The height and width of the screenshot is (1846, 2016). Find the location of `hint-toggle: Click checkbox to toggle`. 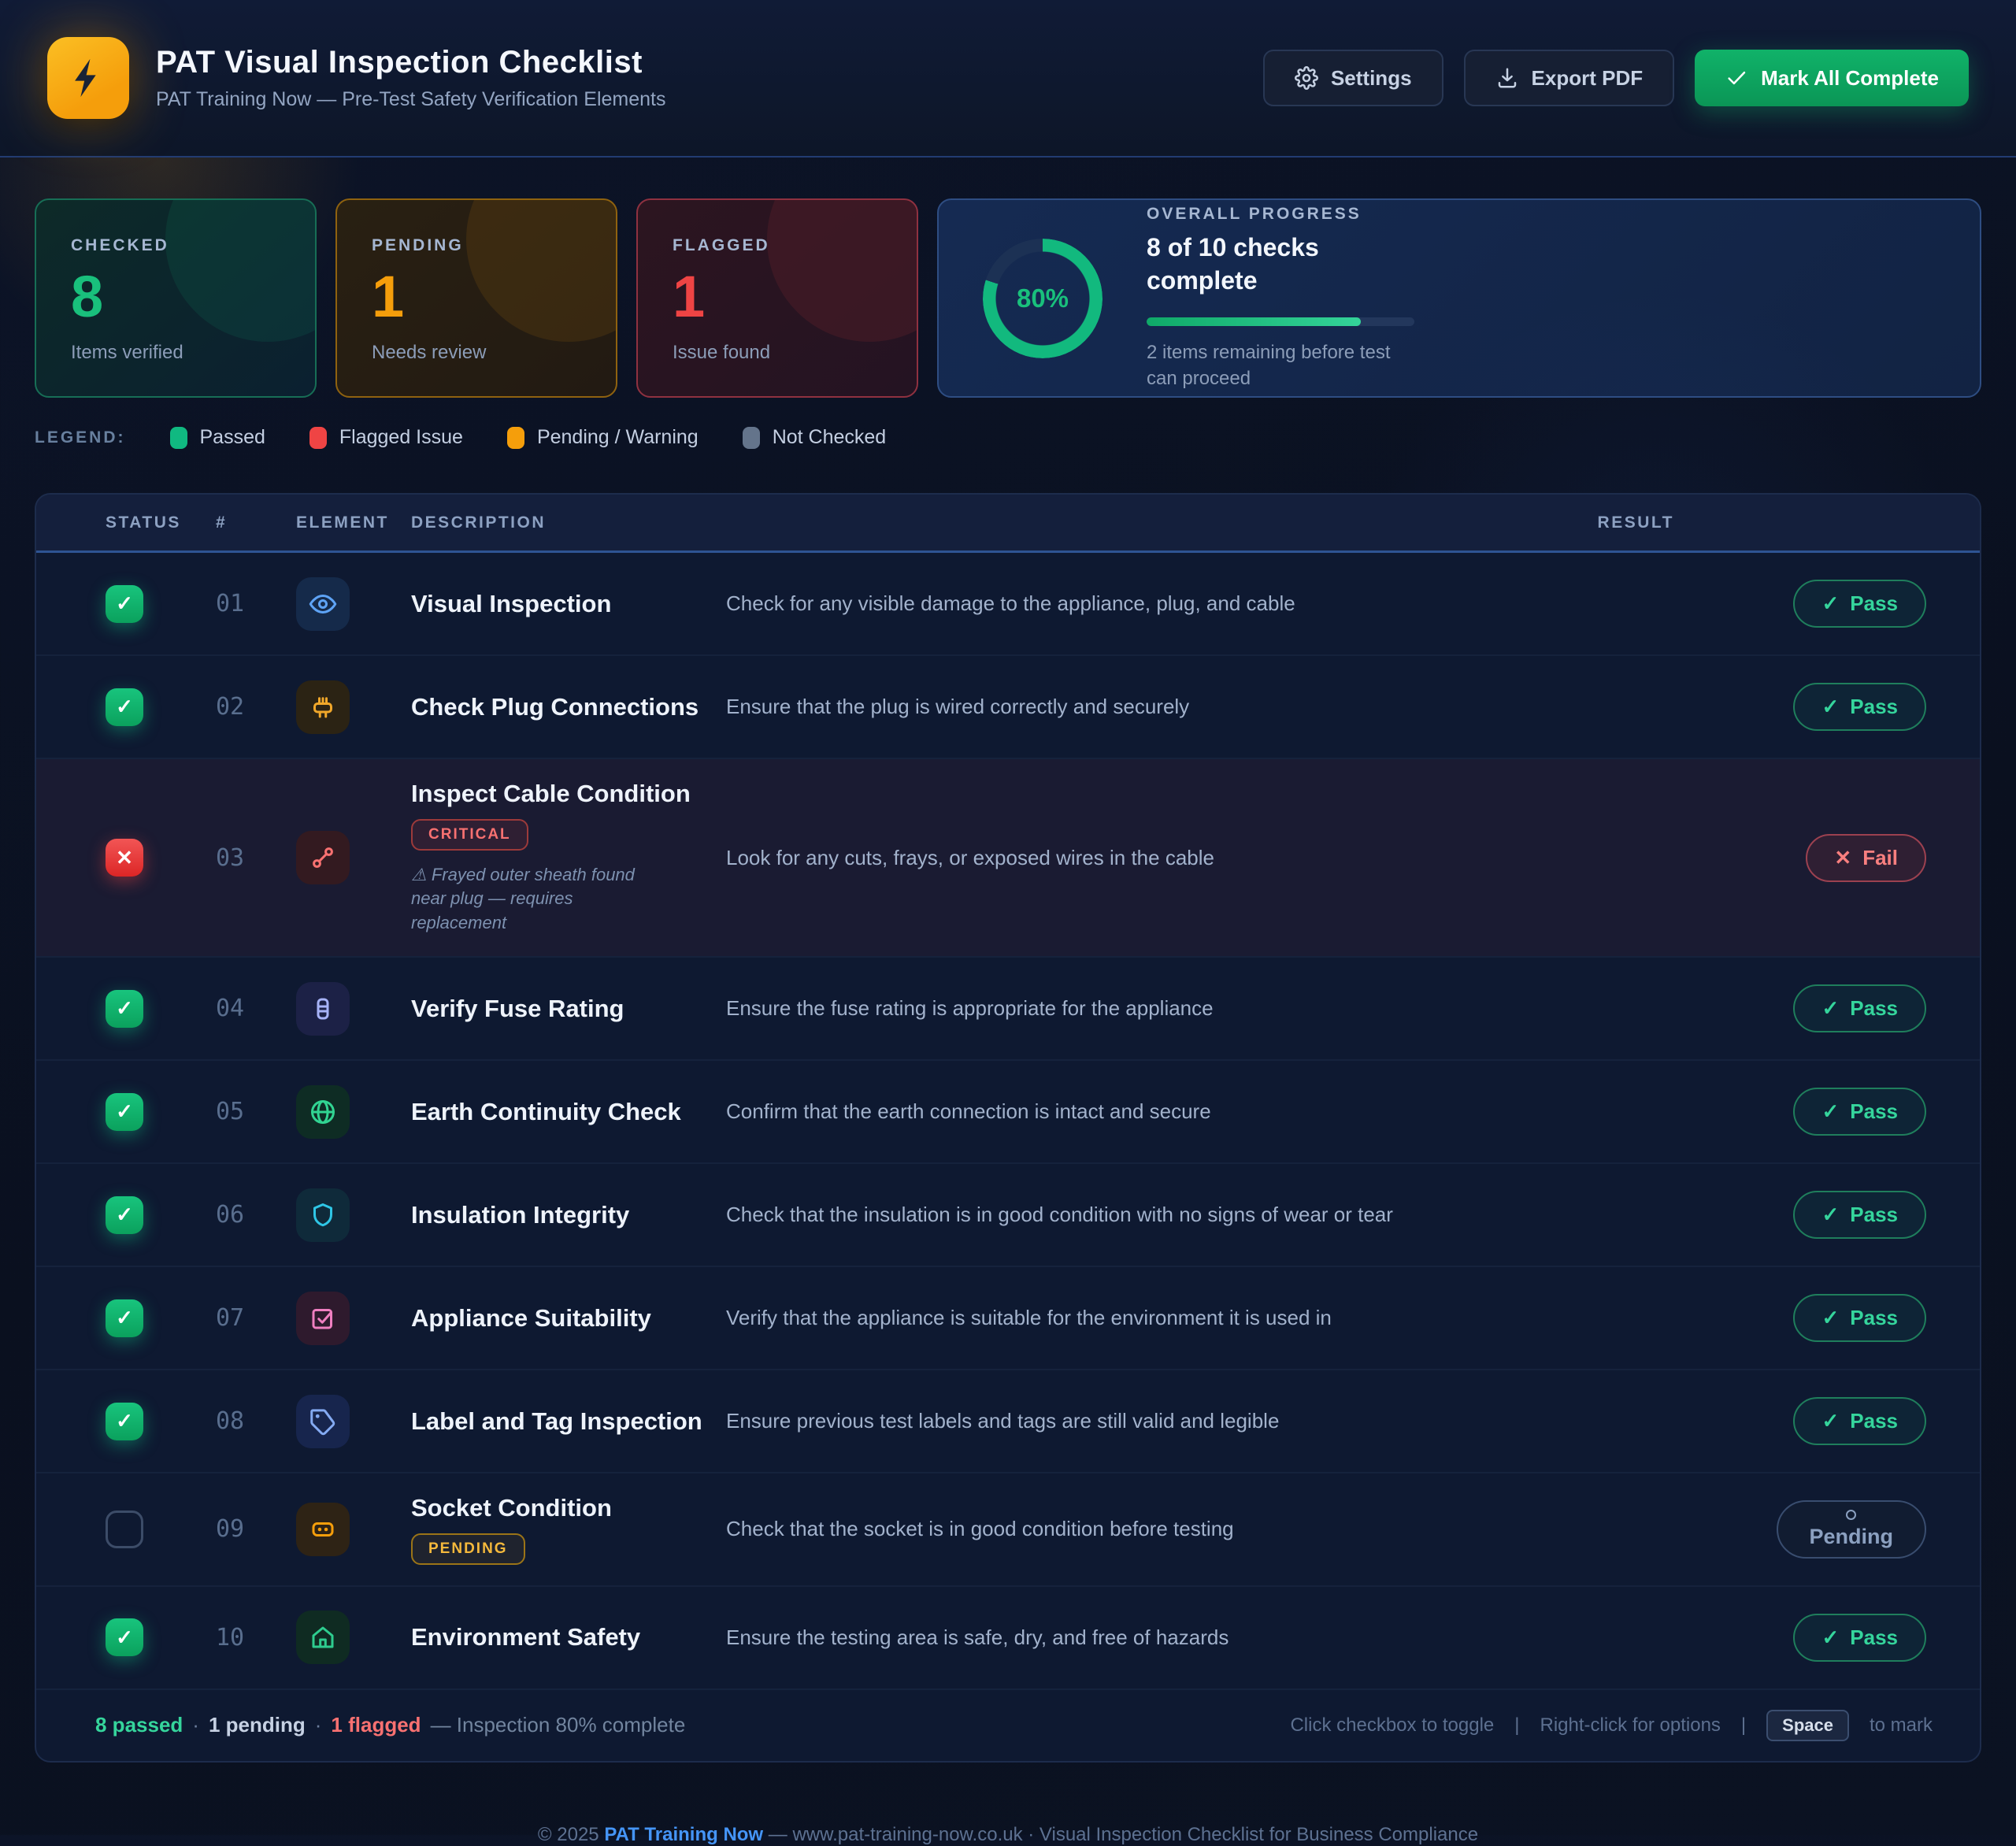

hint-toggle: Click checkbox to toggle is located at coordinates (1392, 1725).